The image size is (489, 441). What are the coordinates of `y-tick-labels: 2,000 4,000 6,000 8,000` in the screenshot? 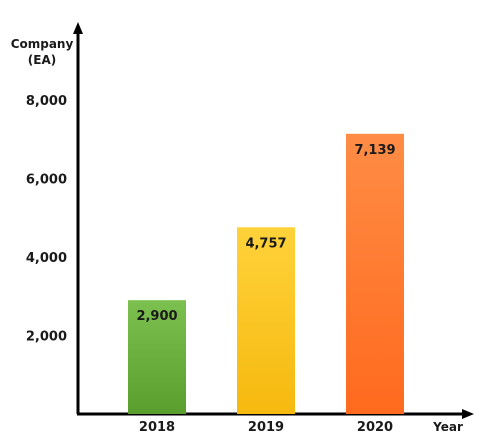 It's located at (46, 219).